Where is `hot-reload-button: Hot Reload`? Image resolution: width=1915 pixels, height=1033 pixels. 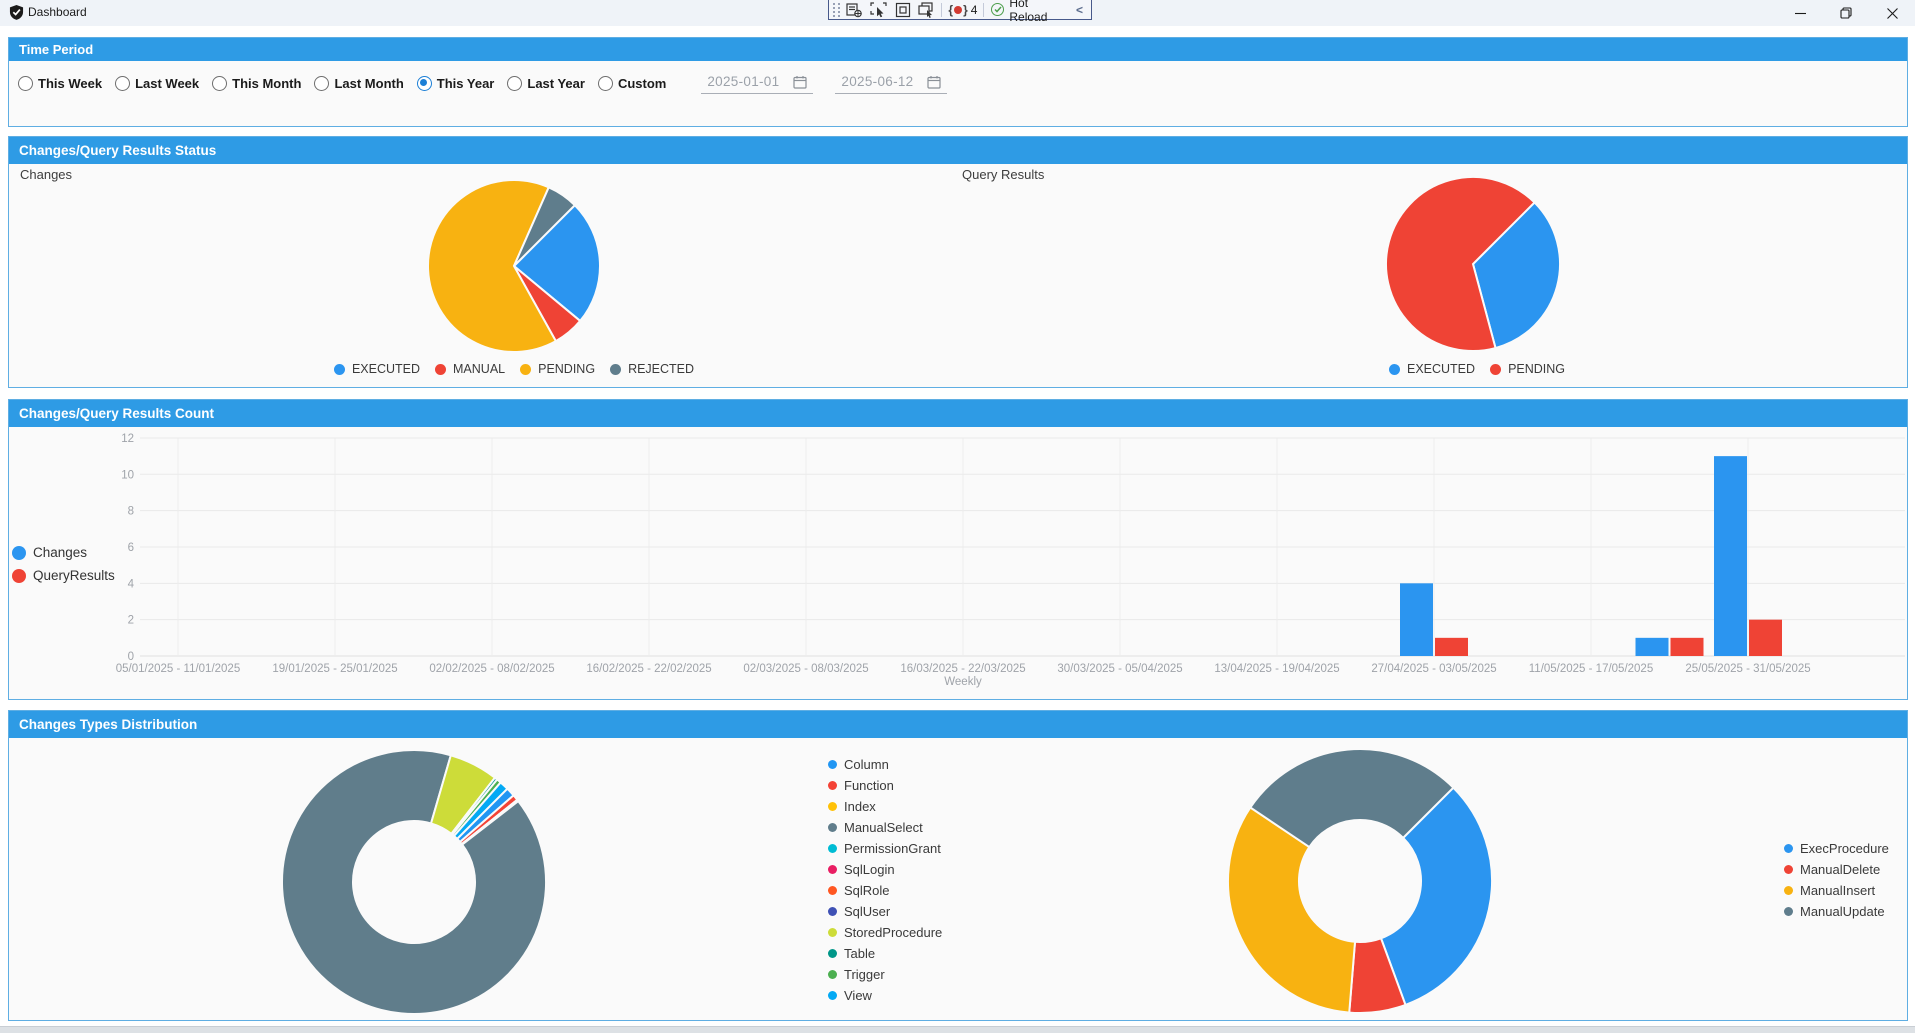
hot-reload-button: Hot Reload is located at coordinates (1030, 12).